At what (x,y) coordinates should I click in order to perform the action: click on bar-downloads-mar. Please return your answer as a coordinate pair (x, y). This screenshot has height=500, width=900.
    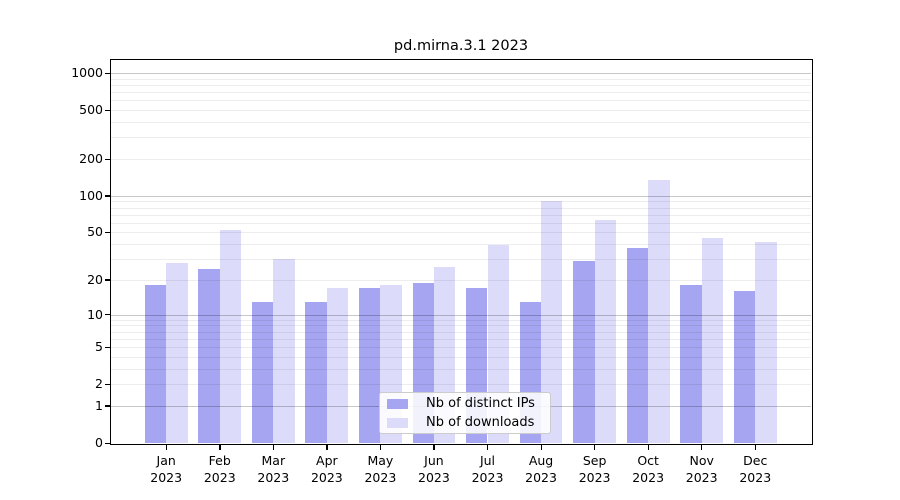
    Looking at the image, I should click on (284, 351).